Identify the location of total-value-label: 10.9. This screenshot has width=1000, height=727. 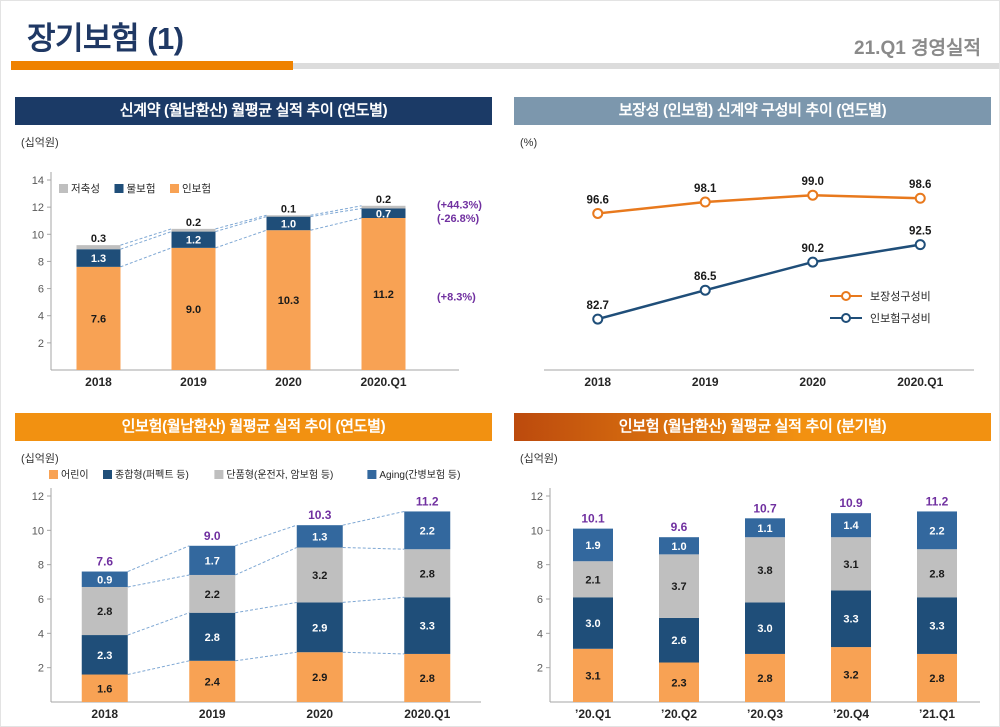
(851, 503).